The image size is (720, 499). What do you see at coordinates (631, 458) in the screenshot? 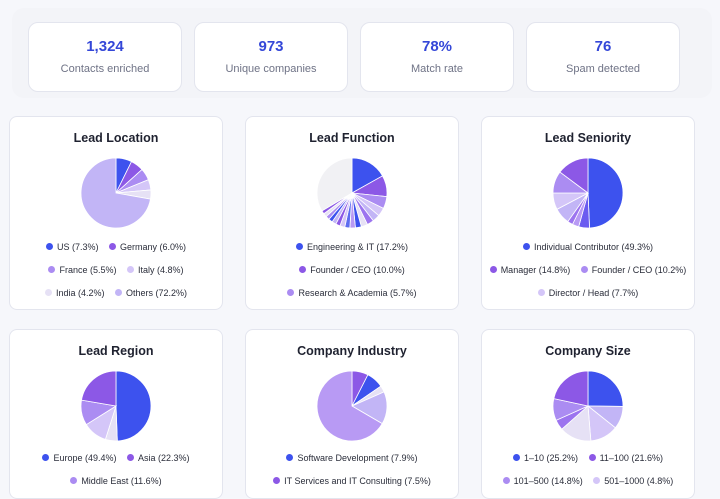
I see `legend-label: 11–100 (21.6%)` at bounding box center [631, 458].